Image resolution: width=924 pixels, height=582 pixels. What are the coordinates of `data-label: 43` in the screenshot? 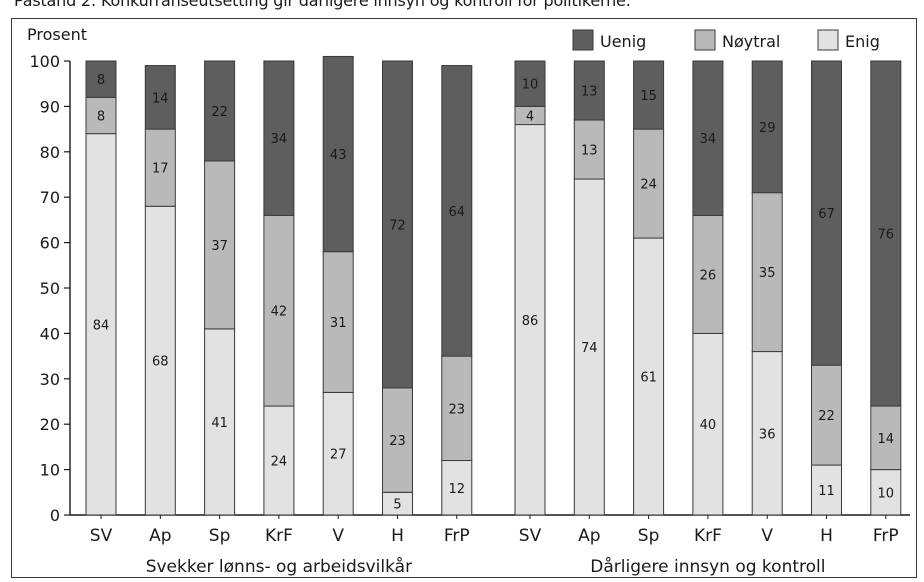 It's located at (338, 155).